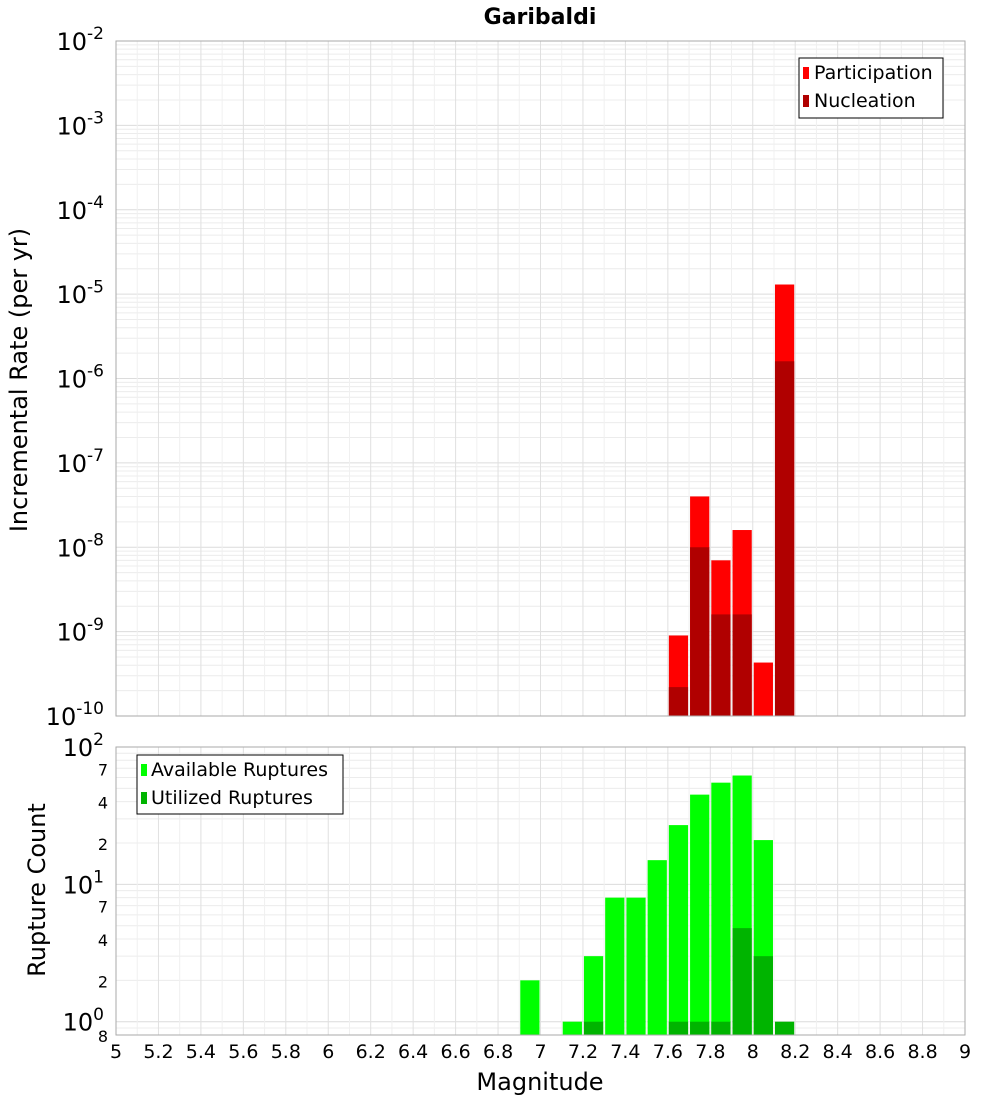  What do you see at coordinates (710, 1052) in the screenshot?
I see `x-tick-label: 7.8` at bounding box center [710, 1052].